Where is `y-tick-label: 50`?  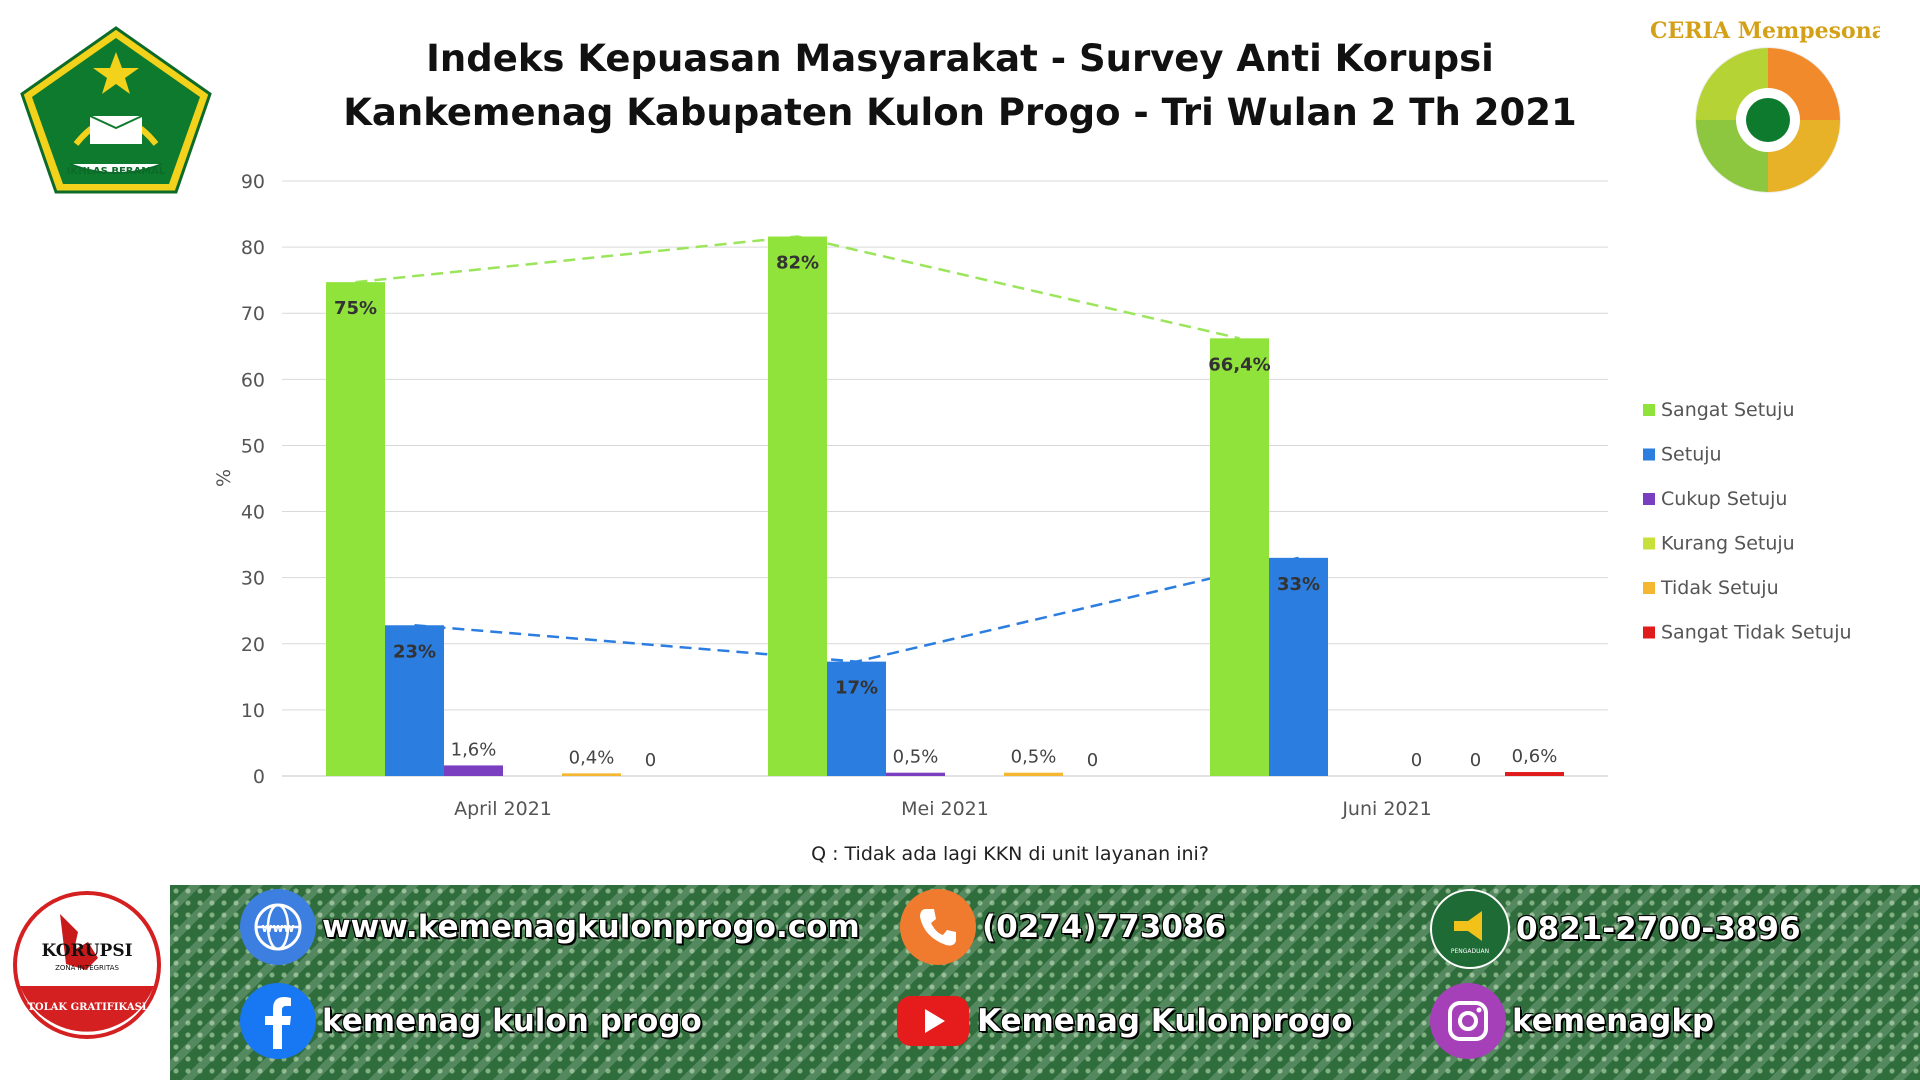
y-tick-label: 50 is located at coordinates (253, 446).